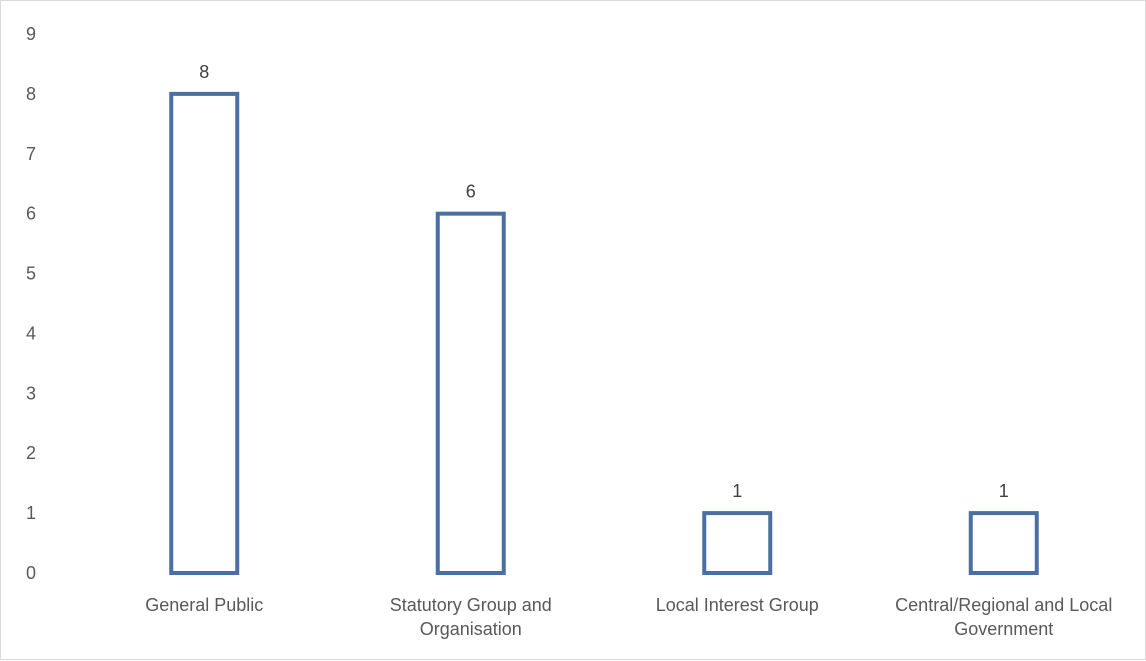 This screenshot has height=661, width=1146. I want to click on category-label-3-line-1: Government, so click(1003, 629).